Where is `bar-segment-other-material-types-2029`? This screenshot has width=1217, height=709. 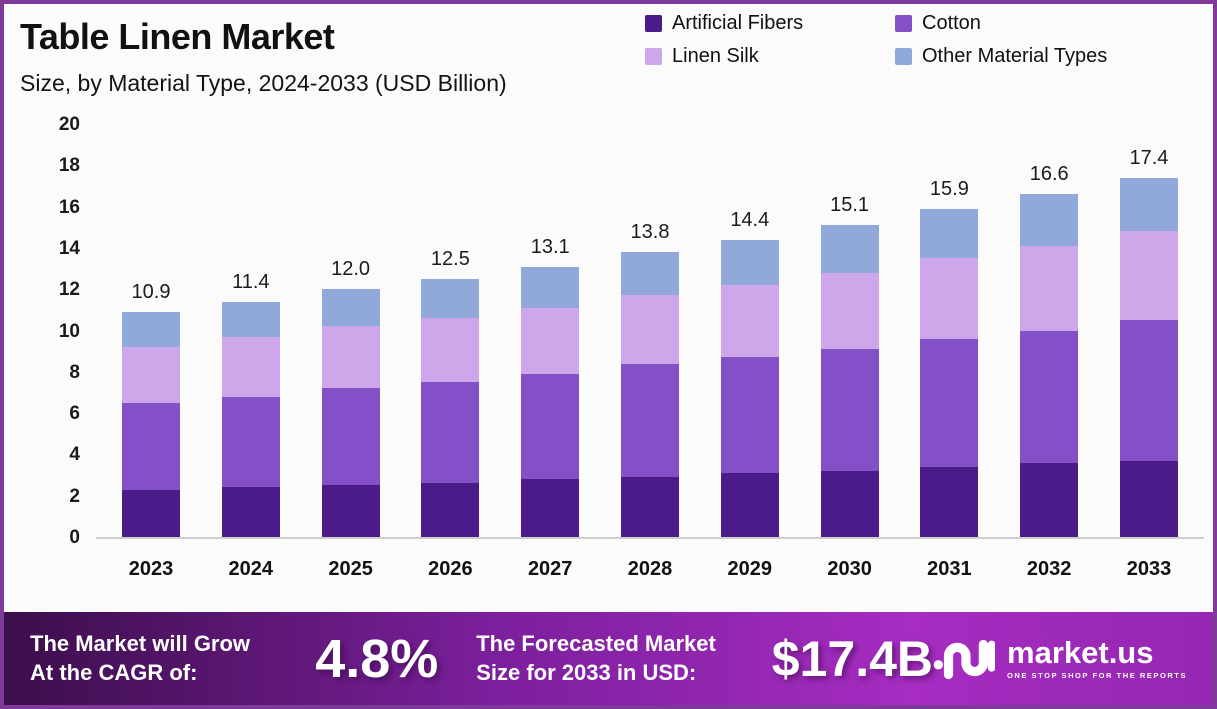 bar-segment-other-material-types-2029 is located at coordinates (749, 262).